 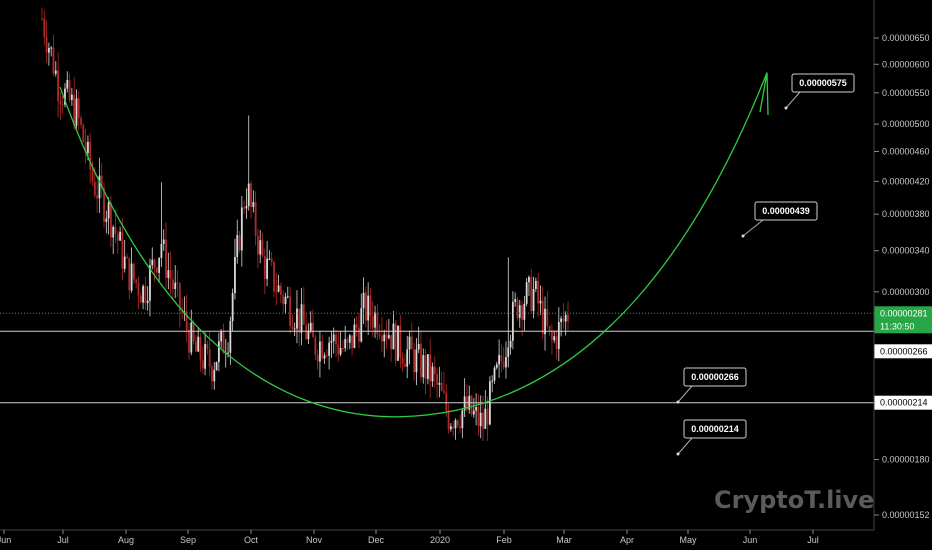 What do you see at coordinates (794, 500) in the screenshot?
I see `watermark-text: CryptoT.live` at bounding box center [794, 500].